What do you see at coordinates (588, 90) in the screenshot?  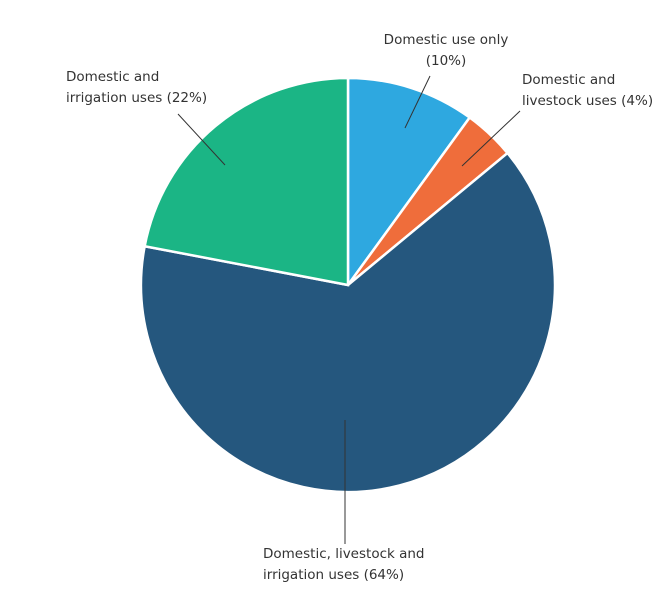 I see `slice-label: Domestic and livestock uses (4%)` at bounding box center [588, 90].